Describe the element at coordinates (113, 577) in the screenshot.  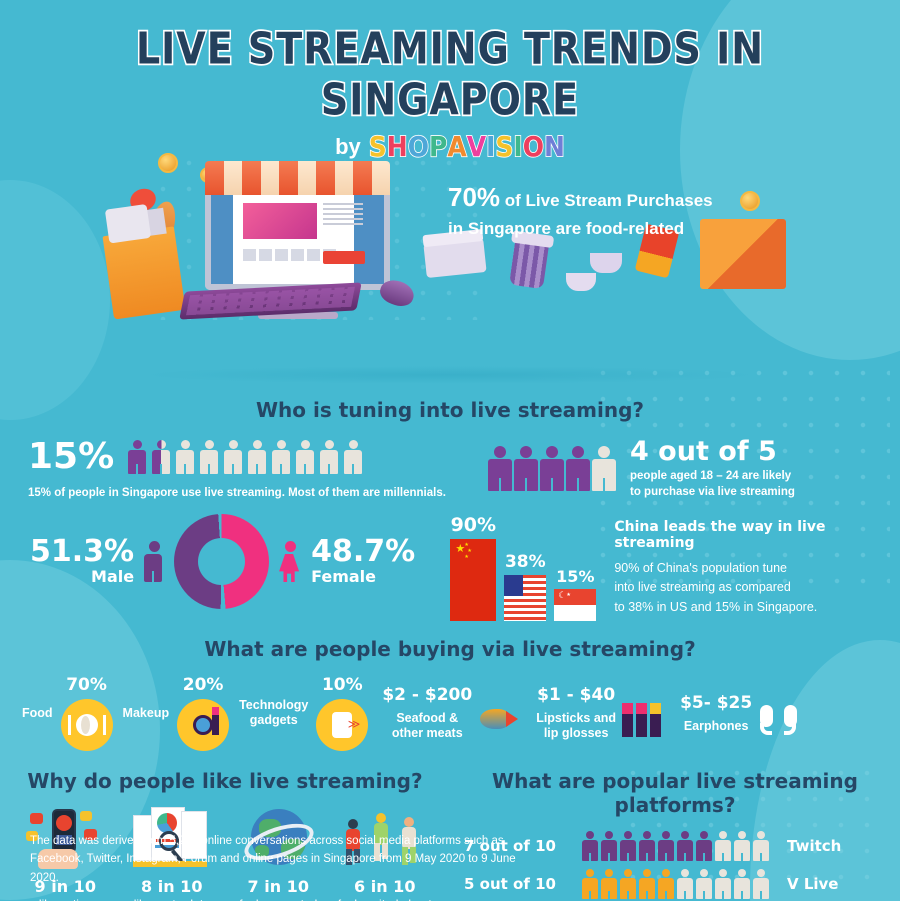
I see `male-label: Male` at that location.